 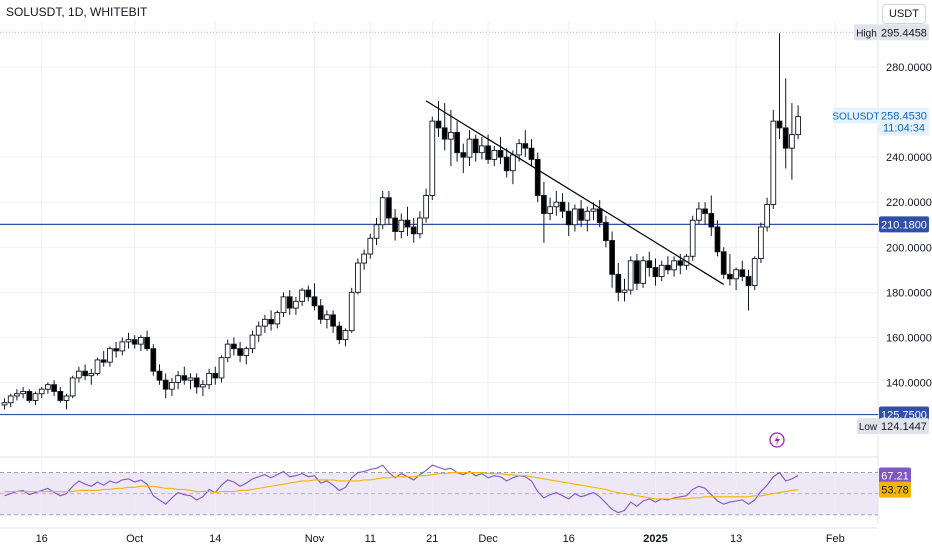 What do you see at coordinates (904, 14) in the screenshot?
I see `currency-button: USDT` at bounding box center [904, 14].